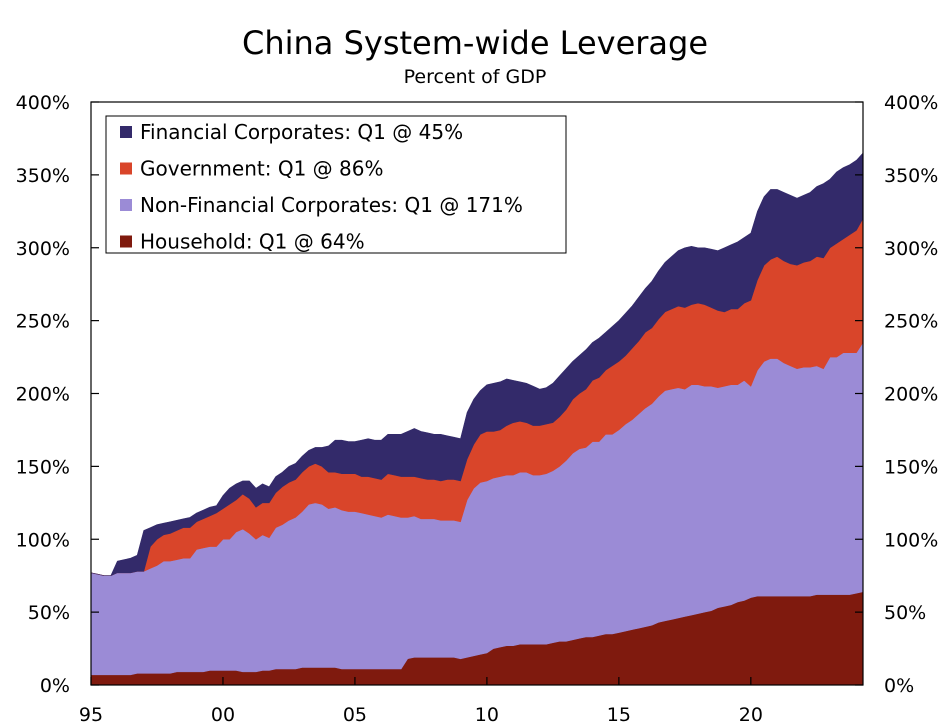 This screenshot has height=727, width=949. I want to click on y-tick-label-left: 150%, so click(43, 467).